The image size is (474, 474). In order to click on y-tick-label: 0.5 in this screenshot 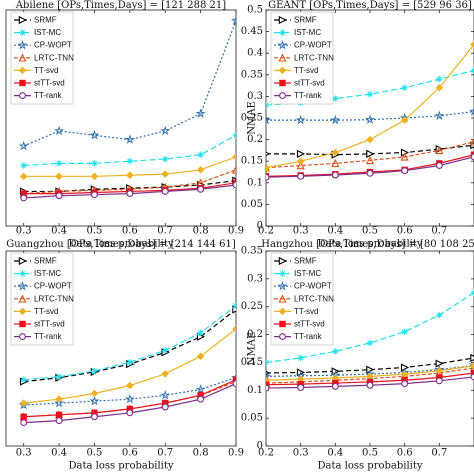, I will do `click(255, 10)`.